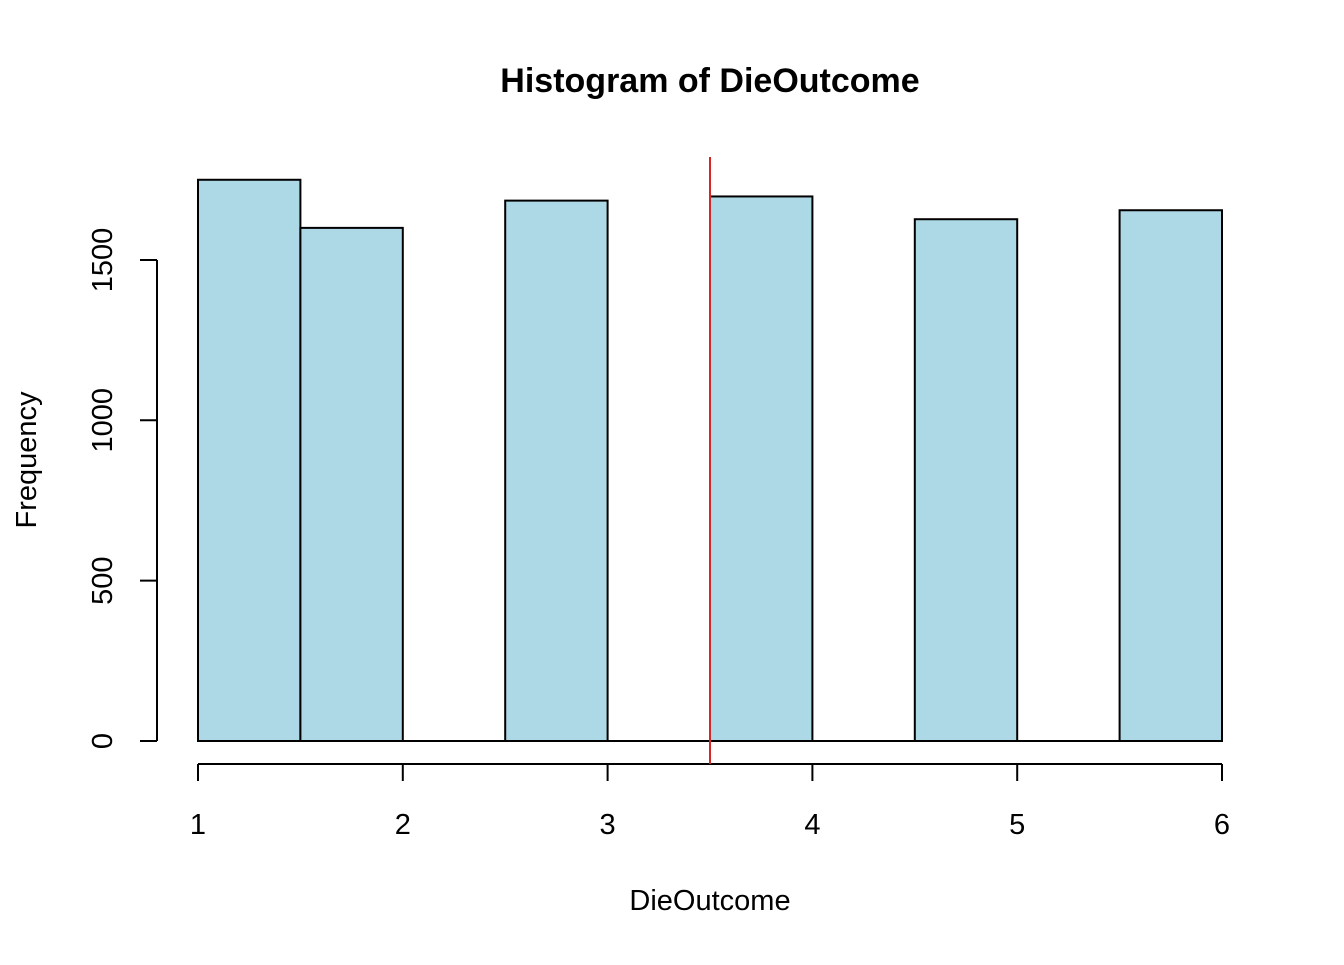 Image resolution: width=1344 pixels, height=965 pixels. What do you see at coordinates (122, 488) in the screenshot?
I see `y-axis: 0 500 1000 1500` at bounding box center [122, 488].